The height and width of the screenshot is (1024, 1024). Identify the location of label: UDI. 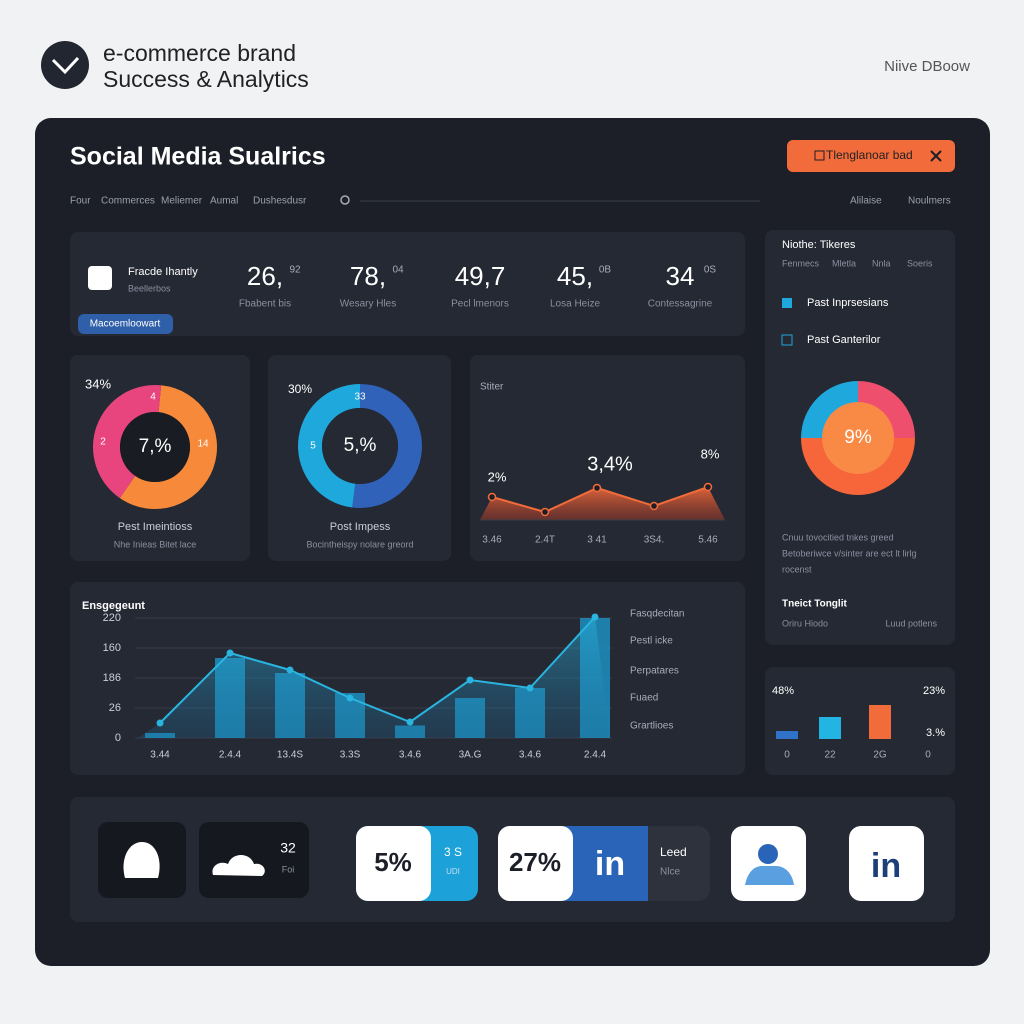
(453, 871).